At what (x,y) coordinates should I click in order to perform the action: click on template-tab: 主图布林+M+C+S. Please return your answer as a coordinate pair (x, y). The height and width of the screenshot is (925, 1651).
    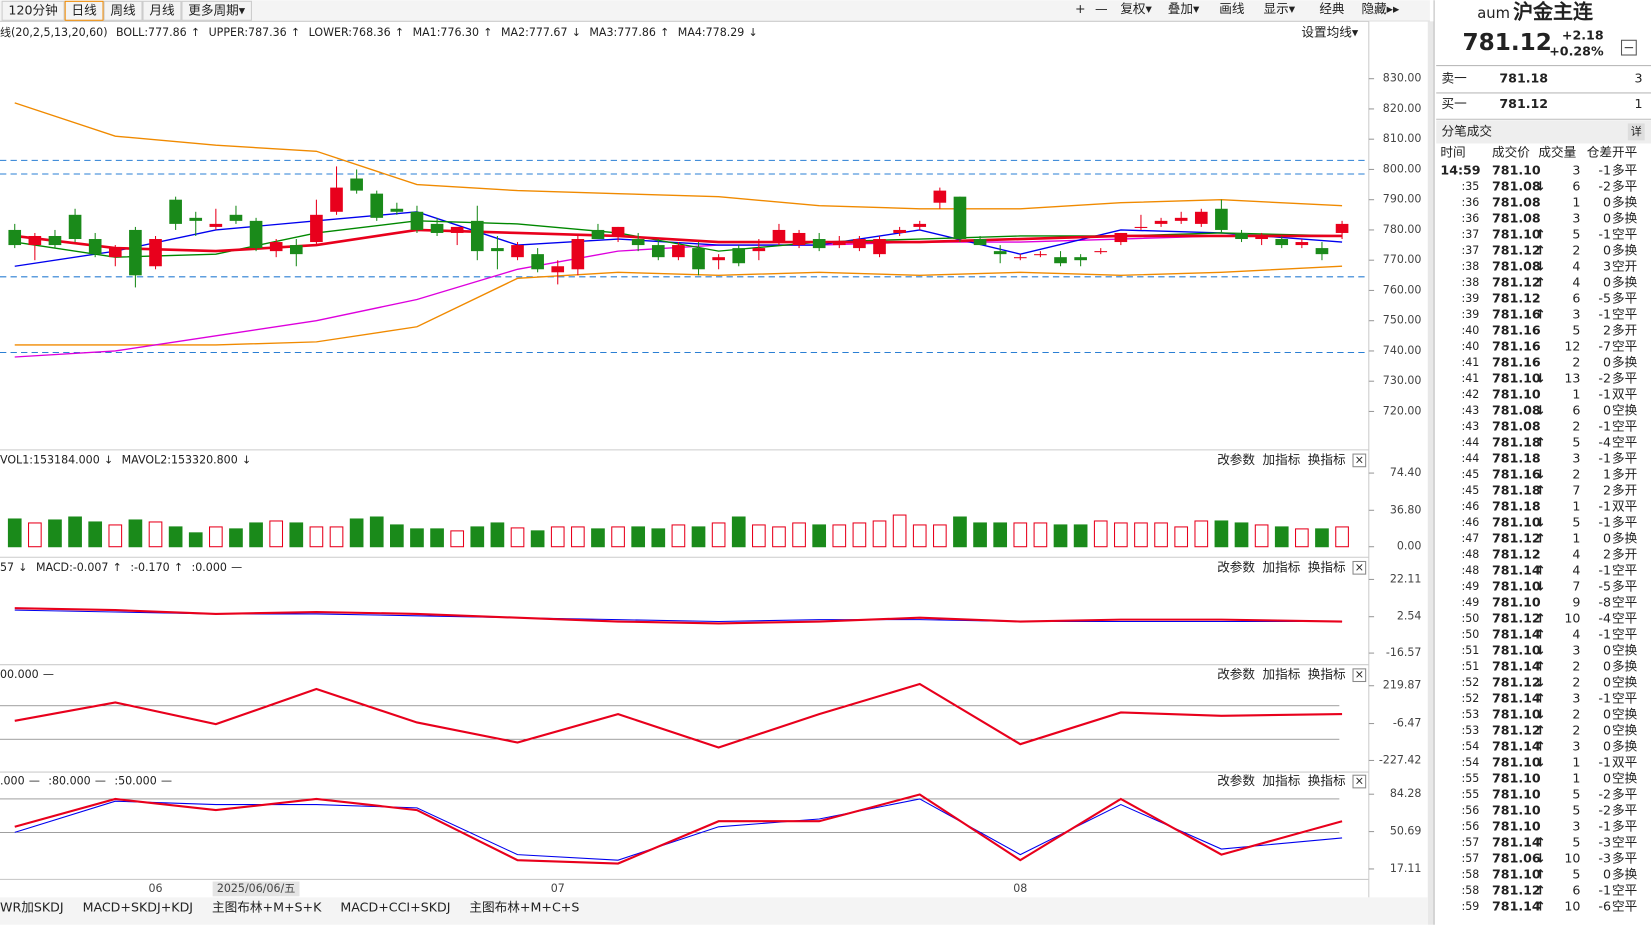
    Looking at the image, I should click on (524, 906).